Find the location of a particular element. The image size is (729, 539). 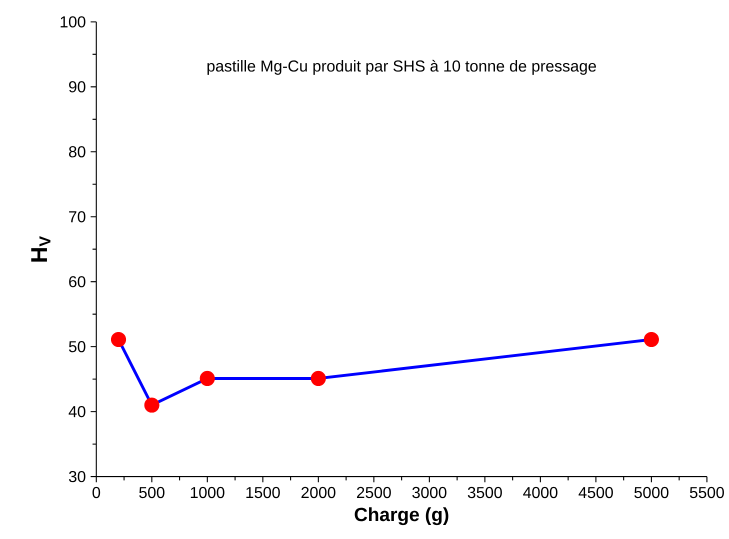

y-tick-label: 70 is located at coordinates (77, 216).